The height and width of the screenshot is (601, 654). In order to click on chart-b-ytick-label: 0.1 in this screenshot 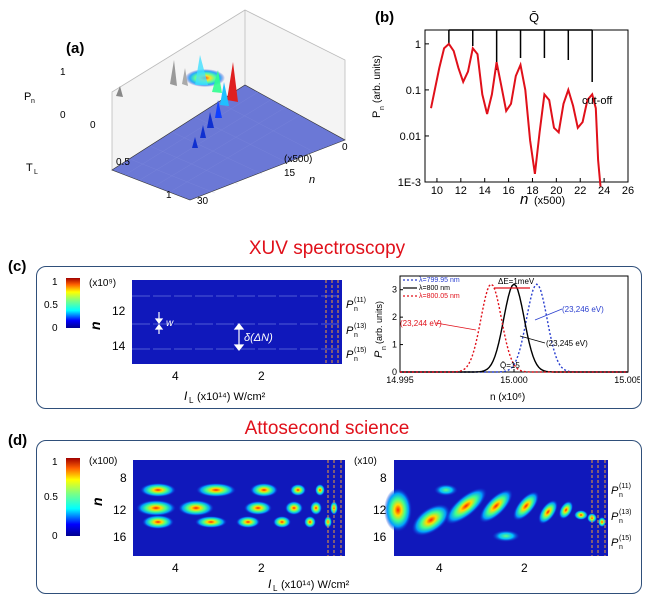, I will do `click(413, 91)`.